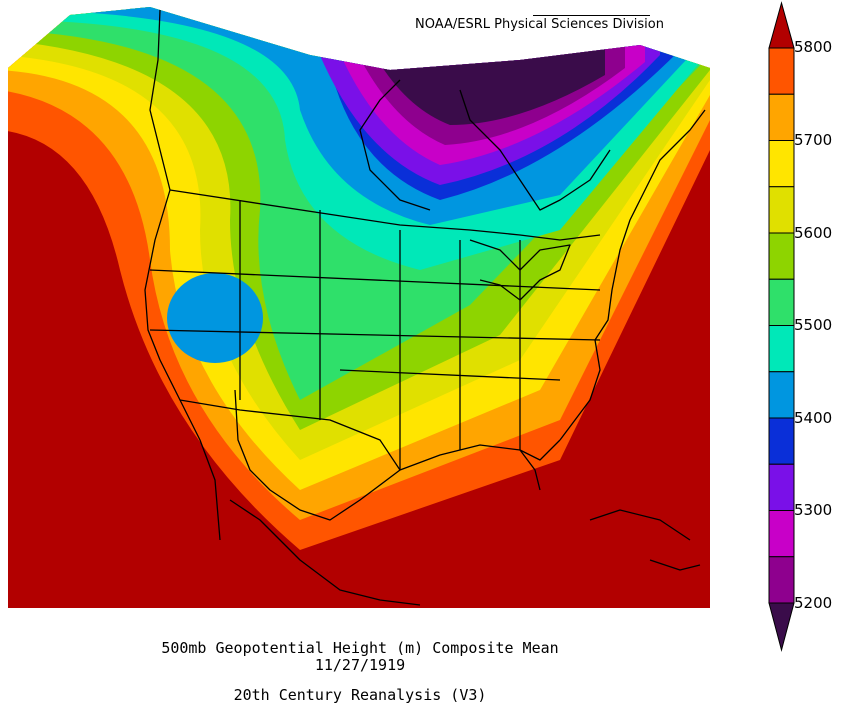 The image size is (843, 711). Describe the element at coordinates (813, 603) in the screenshot. I see `legend-tick-5200: 5200` at that location.